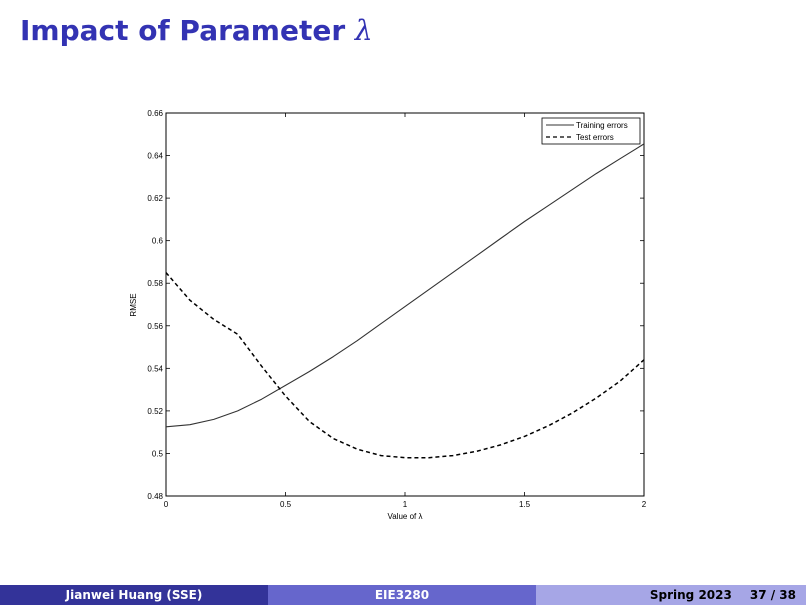 This screenshot has width=806, height=605. What do you see at coordinates (405, 516) in the screenshot?
I see `x-axis-label: Value of λ` at bounding box center [405, 516].